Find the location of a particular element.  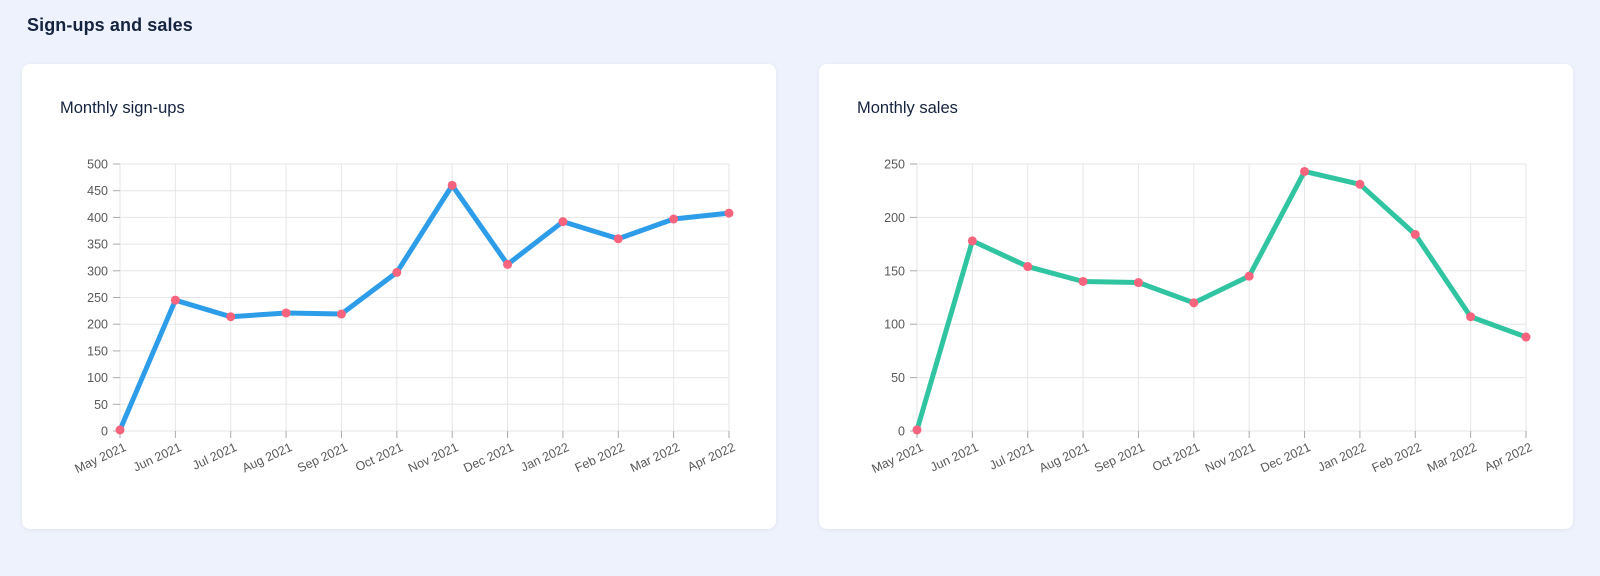

y-tick-label: 300 is located at coordinates (97, 271).